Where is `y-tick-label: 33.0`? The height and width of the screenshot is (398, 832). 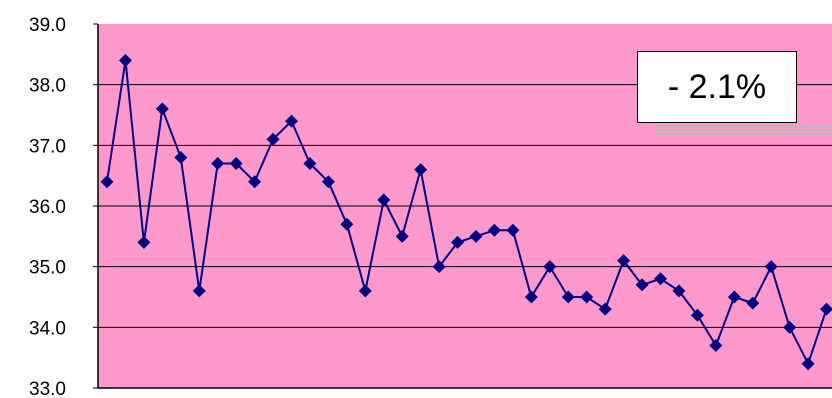
y-tick-label: 33.0 is located at coordinates (47, 388).